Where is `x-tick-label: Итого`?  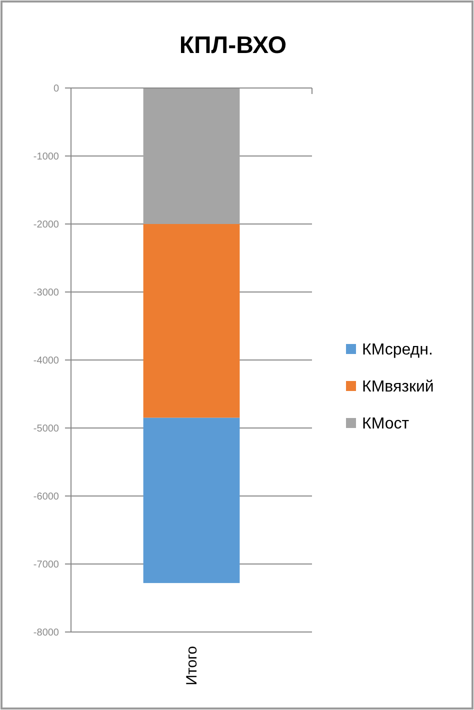
x-tick-label: Итого is located at coordinates (192, 666).